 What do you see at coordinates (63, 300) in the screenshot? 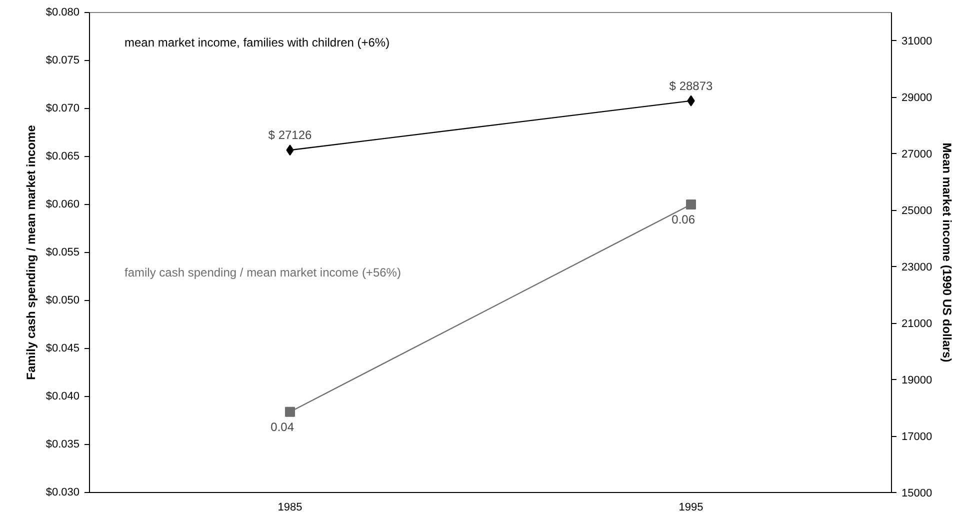
I see `y-tick-label: $0.050` at bounding box center [63, 300].